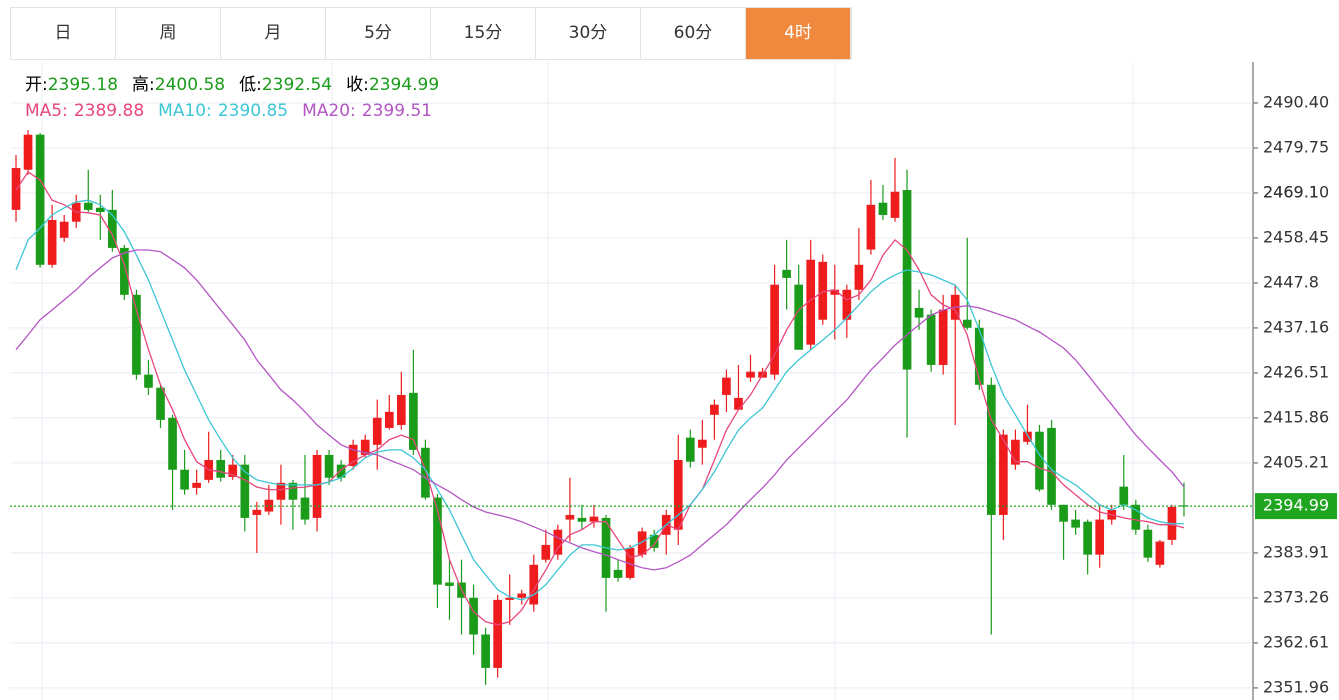  I want to click on period-tab: 60分, so click(693, 33).